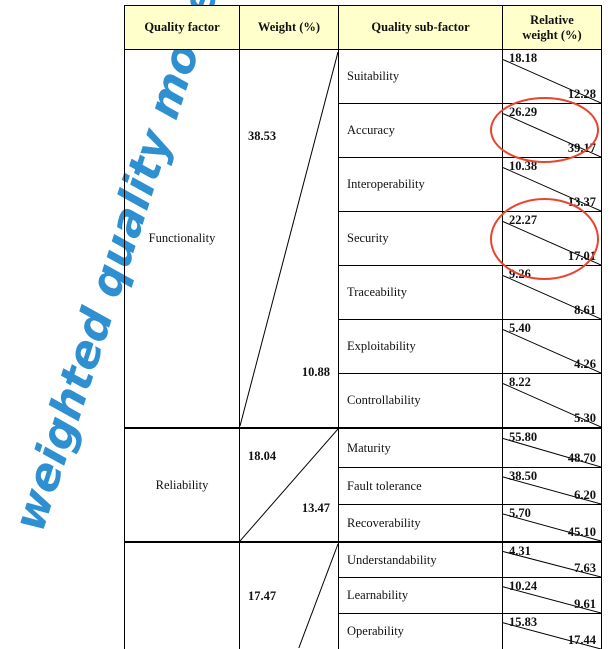 The image size is (612, 649). I want to click on header-relative-line2: weight (%), so click(551, 35).